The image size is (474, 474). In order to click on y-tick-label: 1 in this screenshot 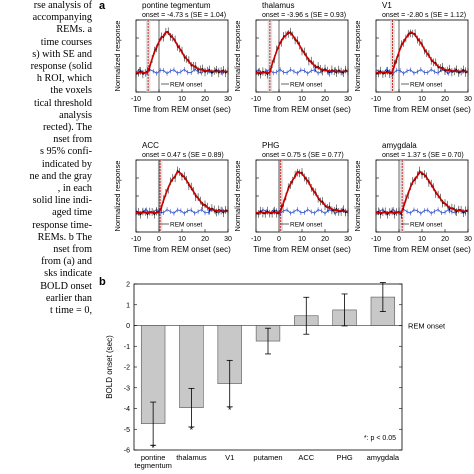, I will do `click(128, 305)`.